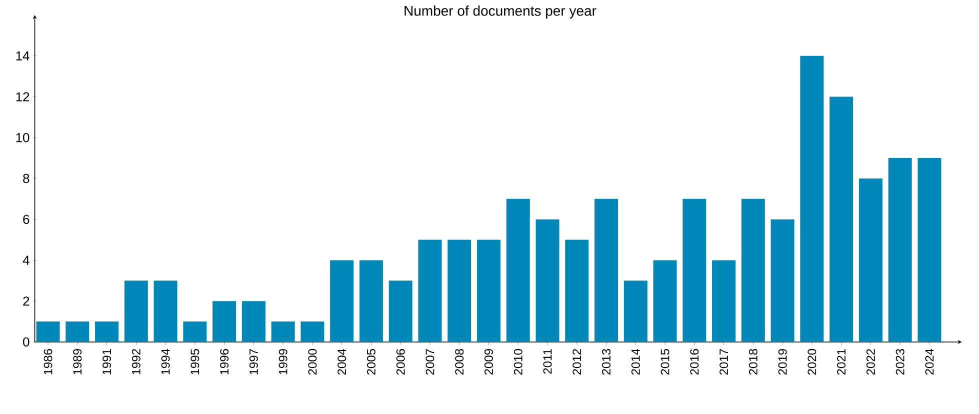  I want to click on x-tick-label: 2011, so click(547, 361).